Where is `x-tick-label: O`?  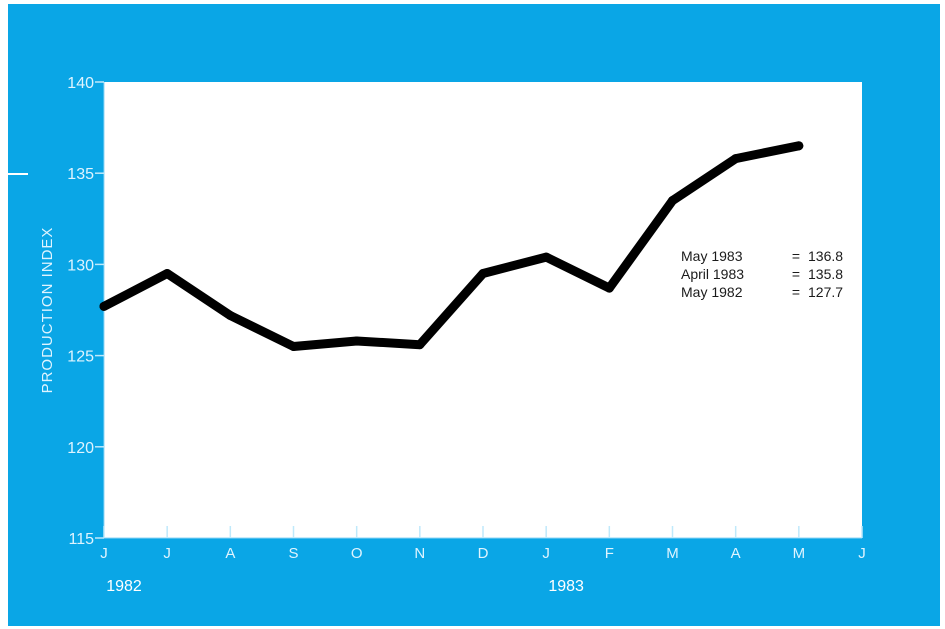
x-tick-label: O is located at coordinates (357, 553).